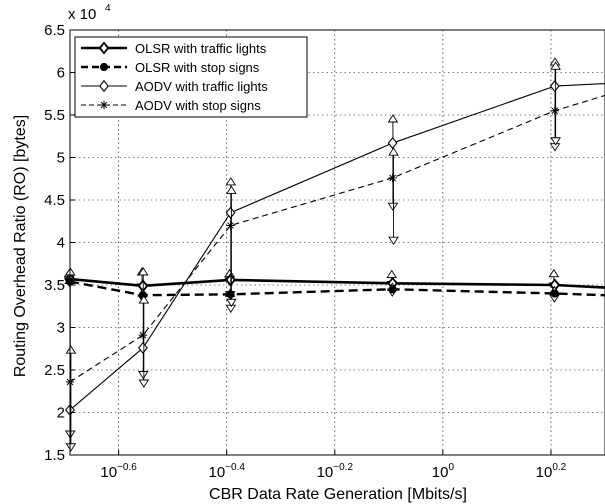 The height and width of the screenshot is (504, 605). Describe the element at coordinates (443, 471) in the screenshot. I see `x-tick-label: 100` at that location.